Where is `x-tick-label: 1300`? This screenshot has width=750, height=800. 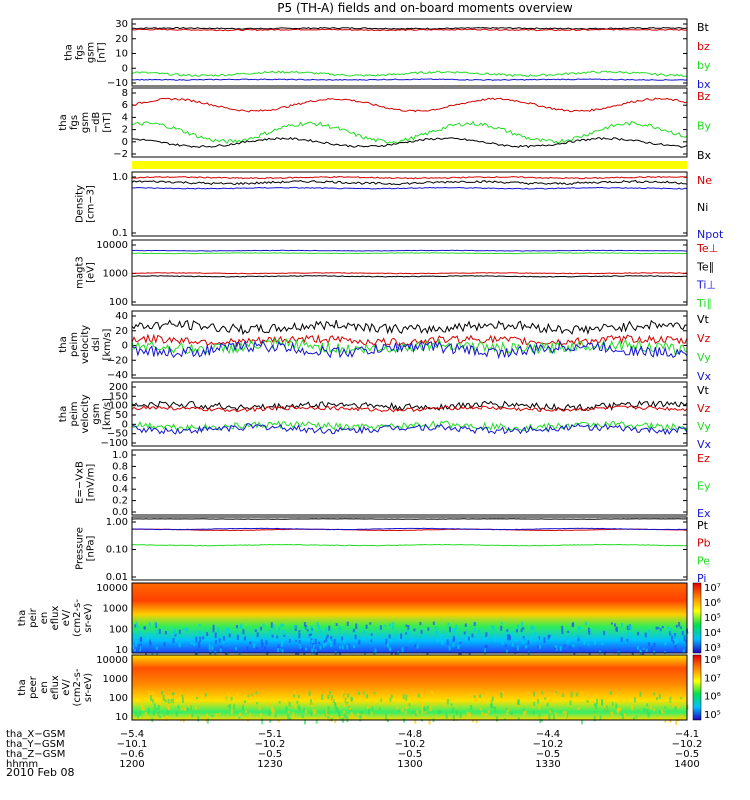
x-tick-label: 1300 is located at coordinates (409, 764).